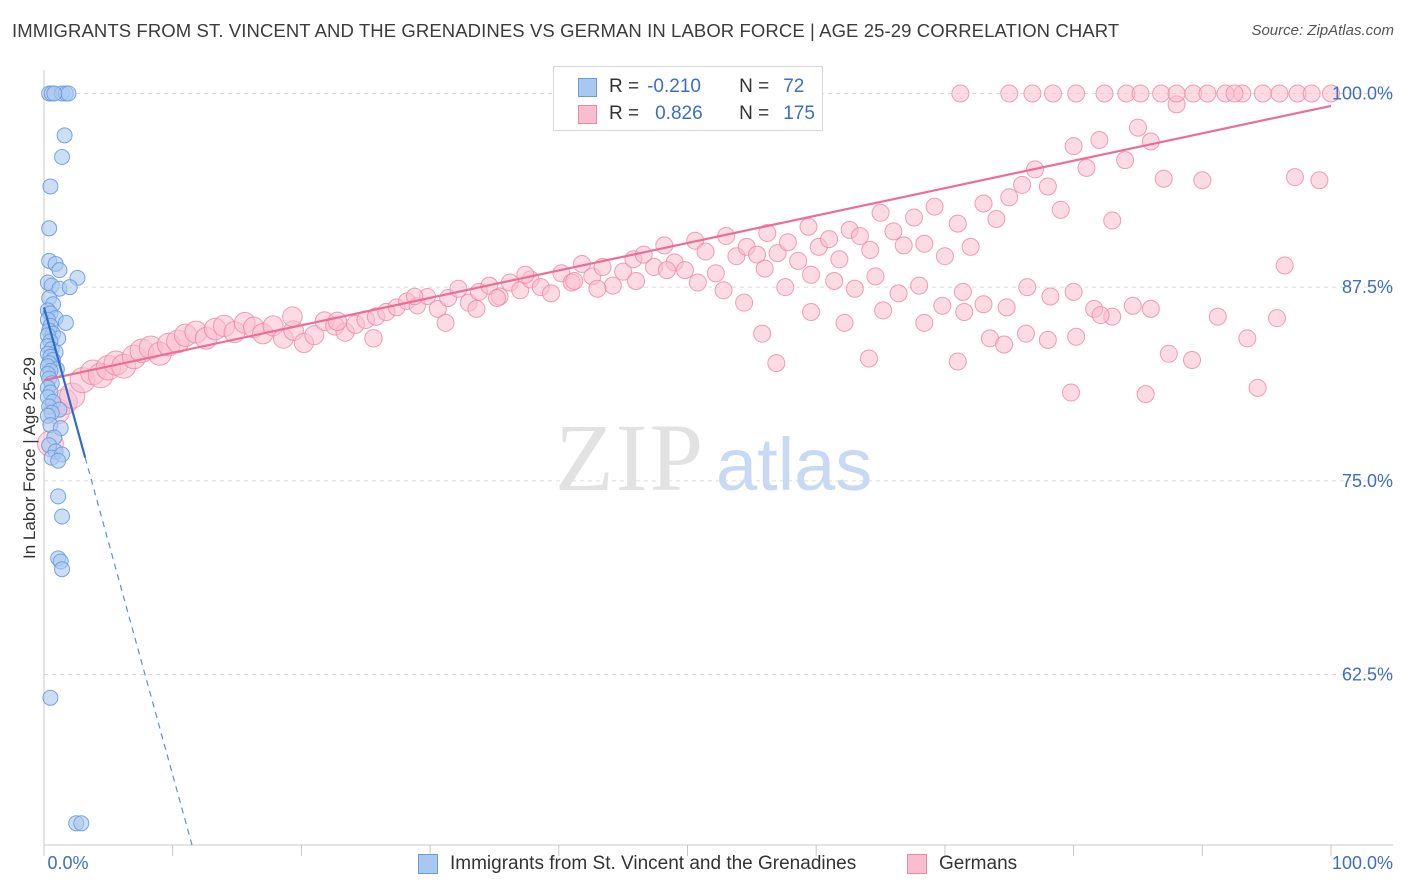 The height and width of the screenshot is (892, 1406). I want to click on legend-n-value-blue: 72, so click(794, 86).